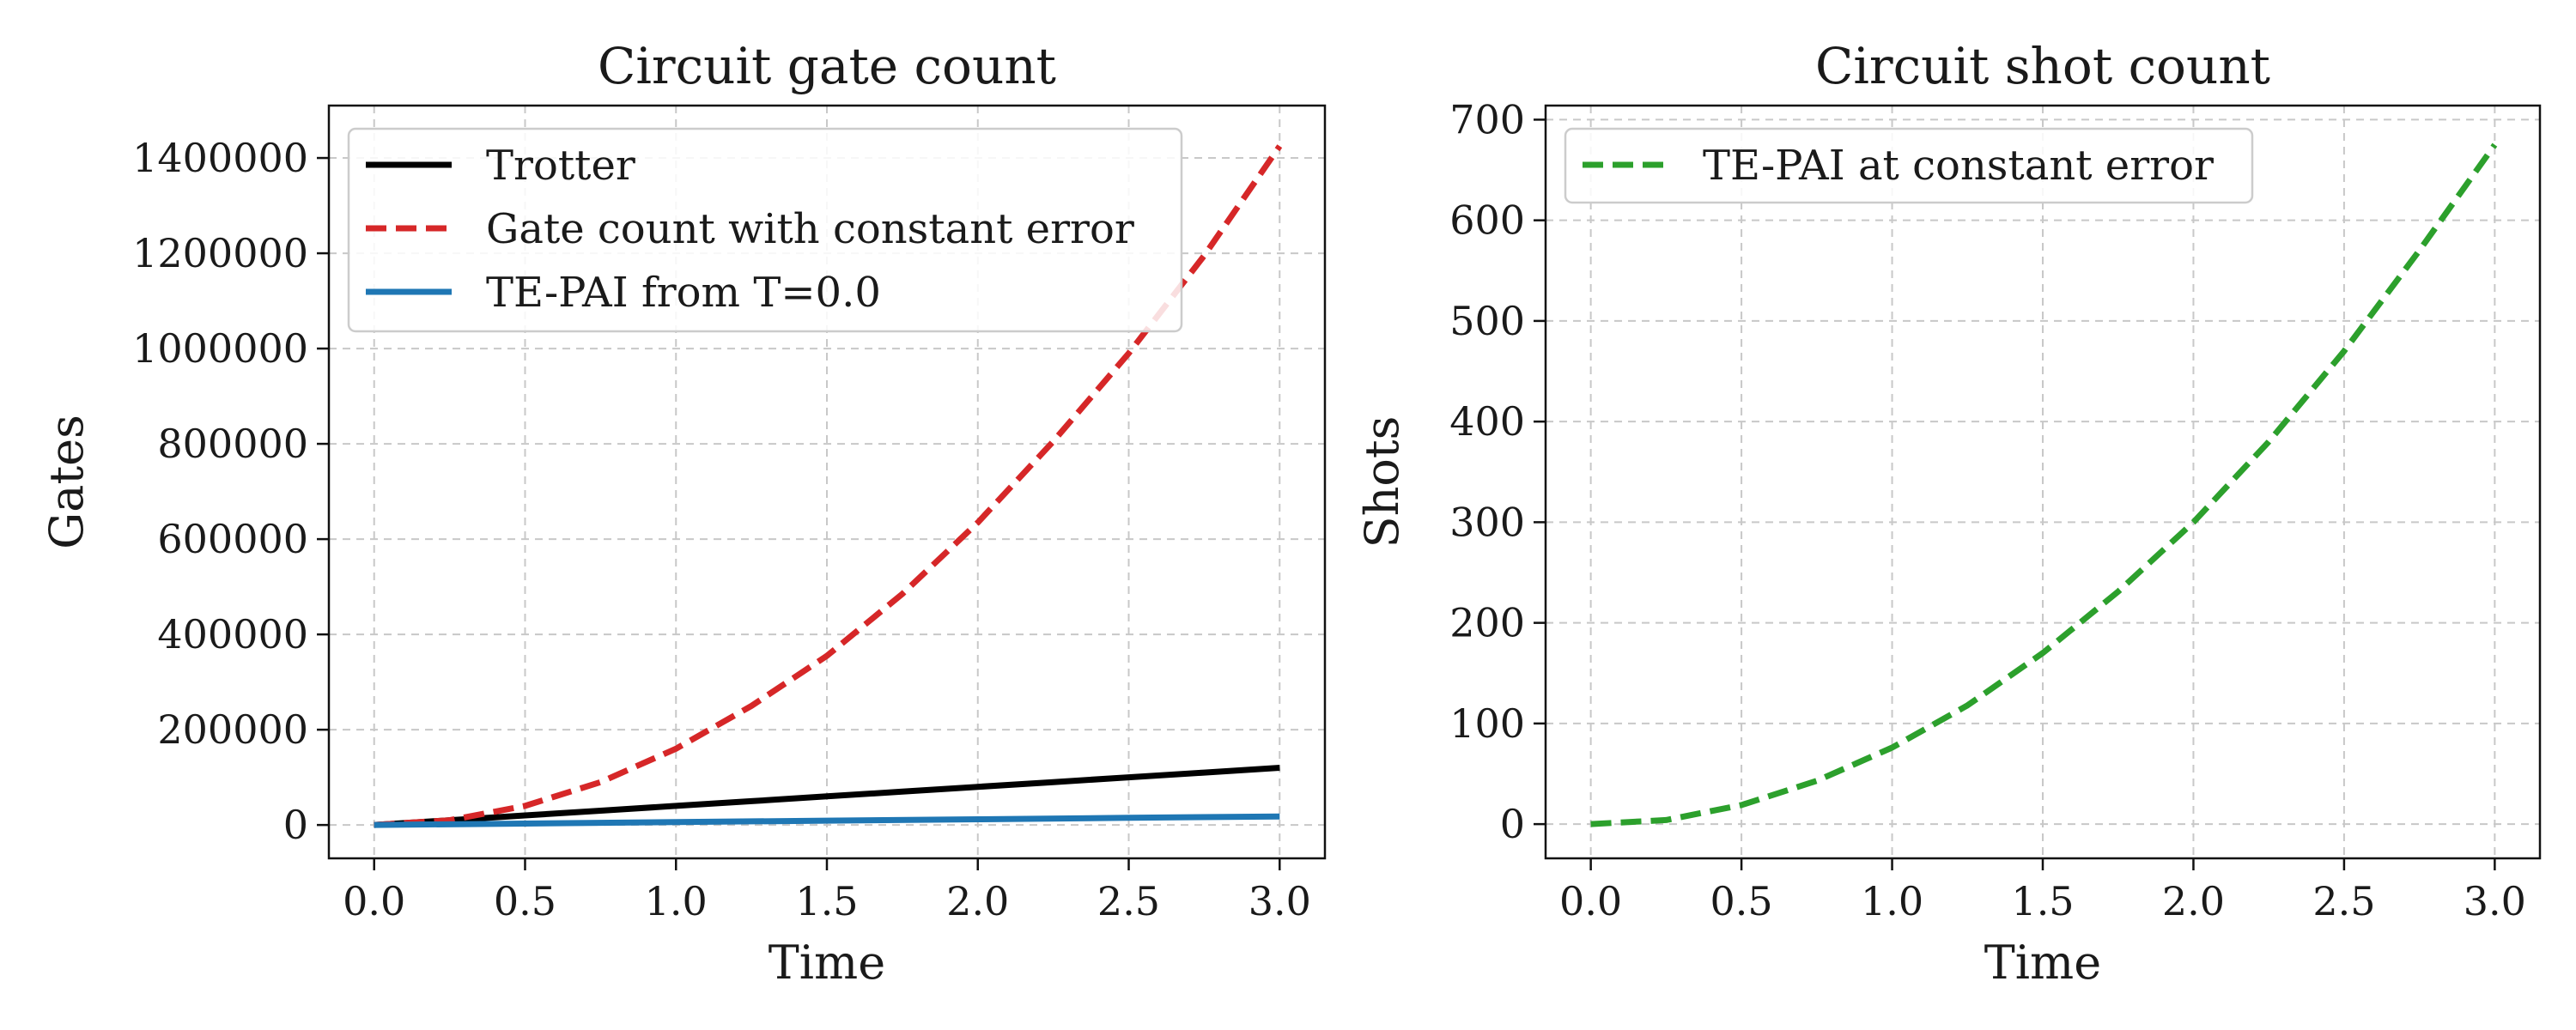  Describe the element at coordinates (232, 444) in the screenshot. I see `y-tick-label: 800000` at that location.